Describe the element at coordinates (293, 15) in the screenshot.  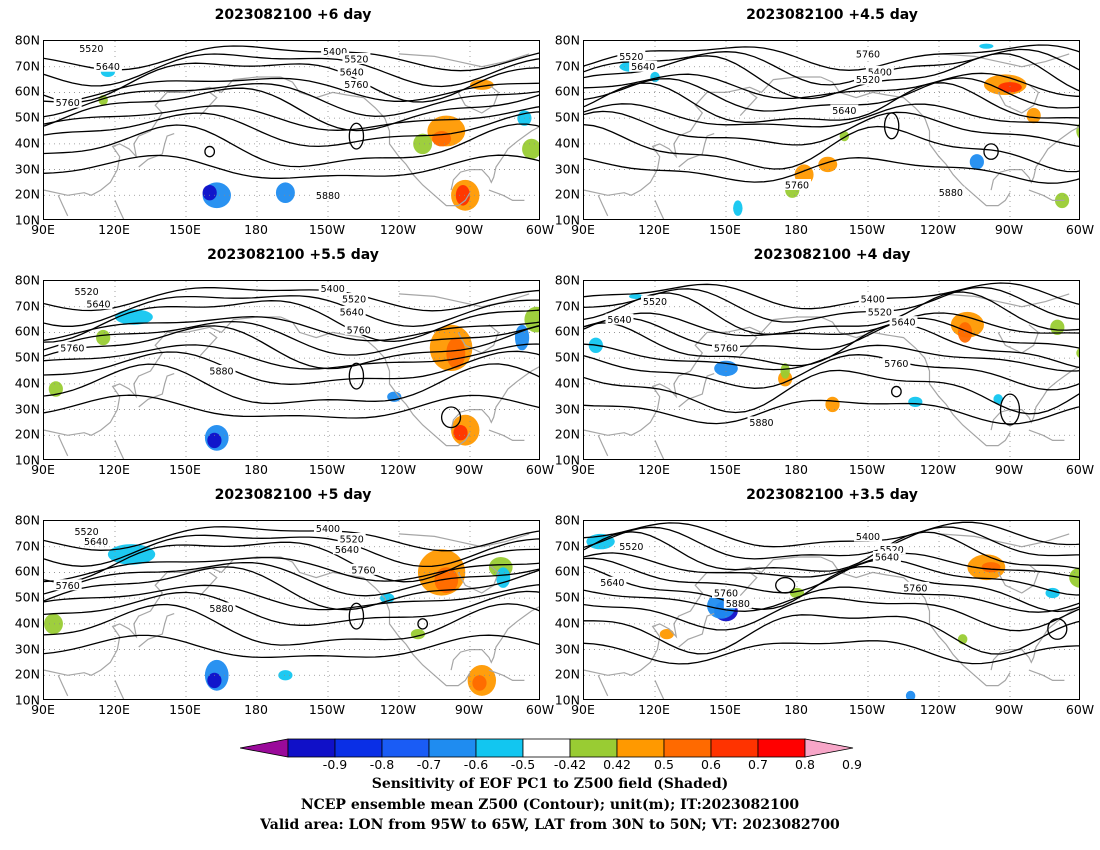
I see `panel-title-1: 2023082100 +6 day` at that location.